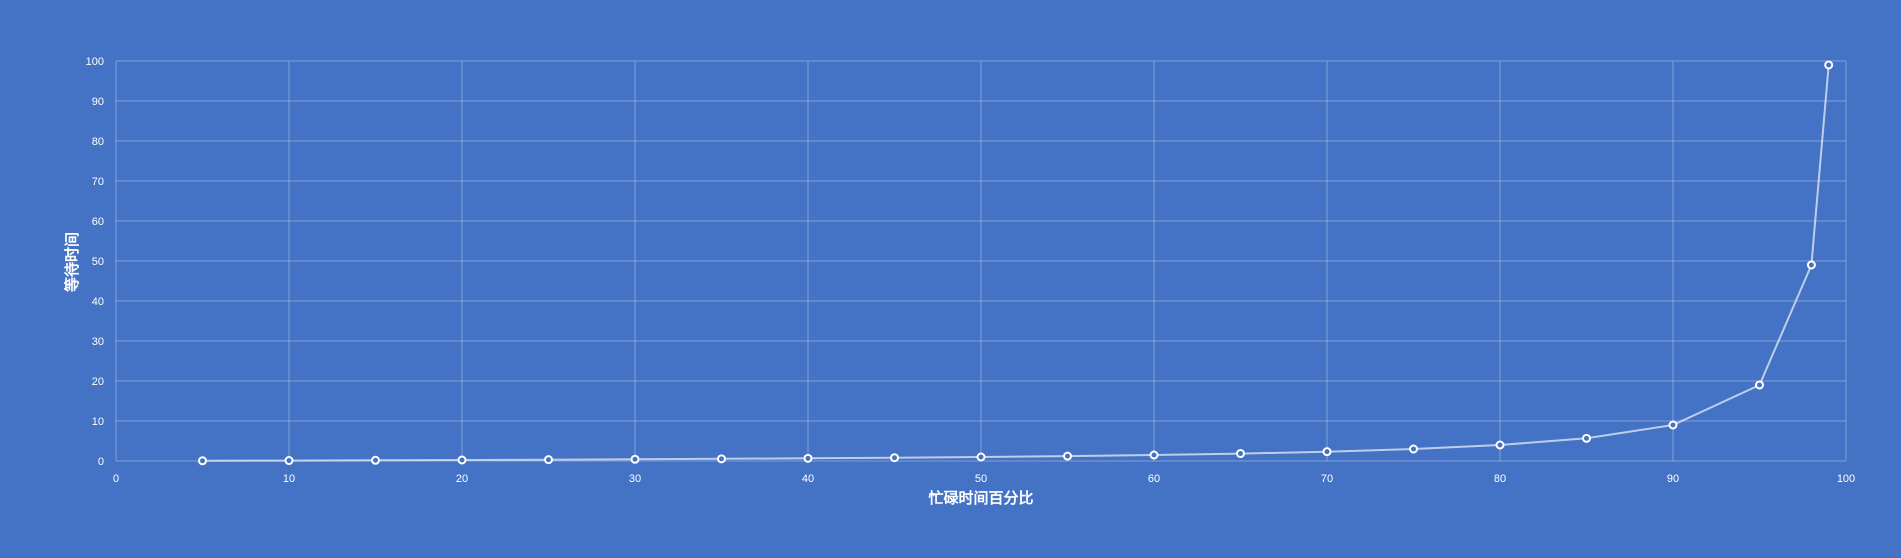  Describe the element at coordinates (1846, 479) in the screenshot. I see `x-tick-label: 100` at that location.